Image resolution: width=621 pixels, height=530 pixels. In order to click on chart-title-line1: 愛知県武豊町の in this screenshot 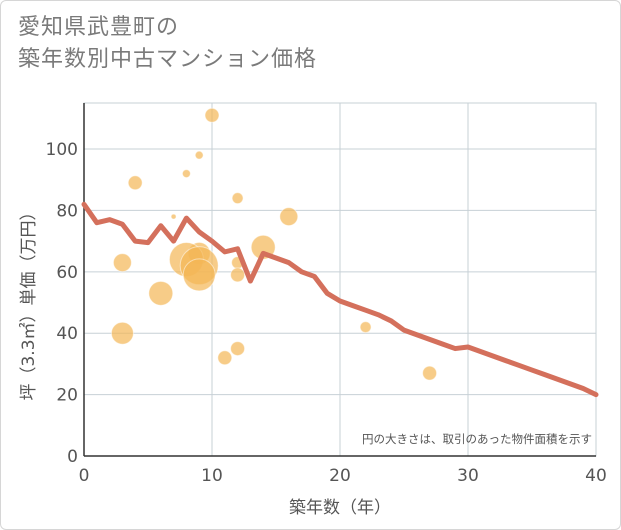, I will do `click(99, 27)`.